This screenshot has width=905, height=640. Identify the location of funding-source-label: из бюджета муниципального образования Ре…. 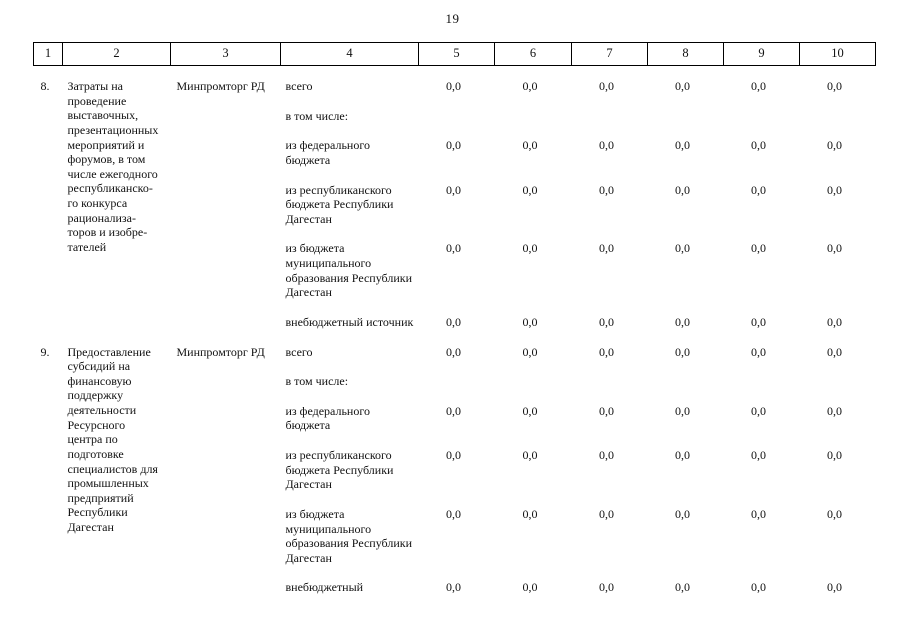
(349, 535).